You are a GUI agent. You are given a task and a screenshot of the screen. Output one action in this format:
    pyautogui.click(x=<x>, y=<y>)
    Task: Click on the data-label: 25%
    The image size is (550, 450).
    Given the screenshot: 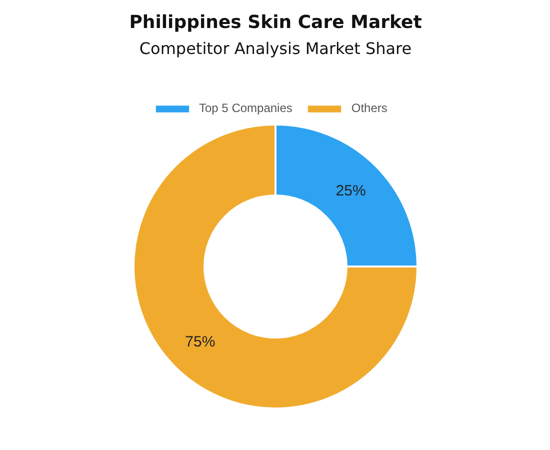 What is the action you would take?
    pyautogui.click(x=351, y=191)
    